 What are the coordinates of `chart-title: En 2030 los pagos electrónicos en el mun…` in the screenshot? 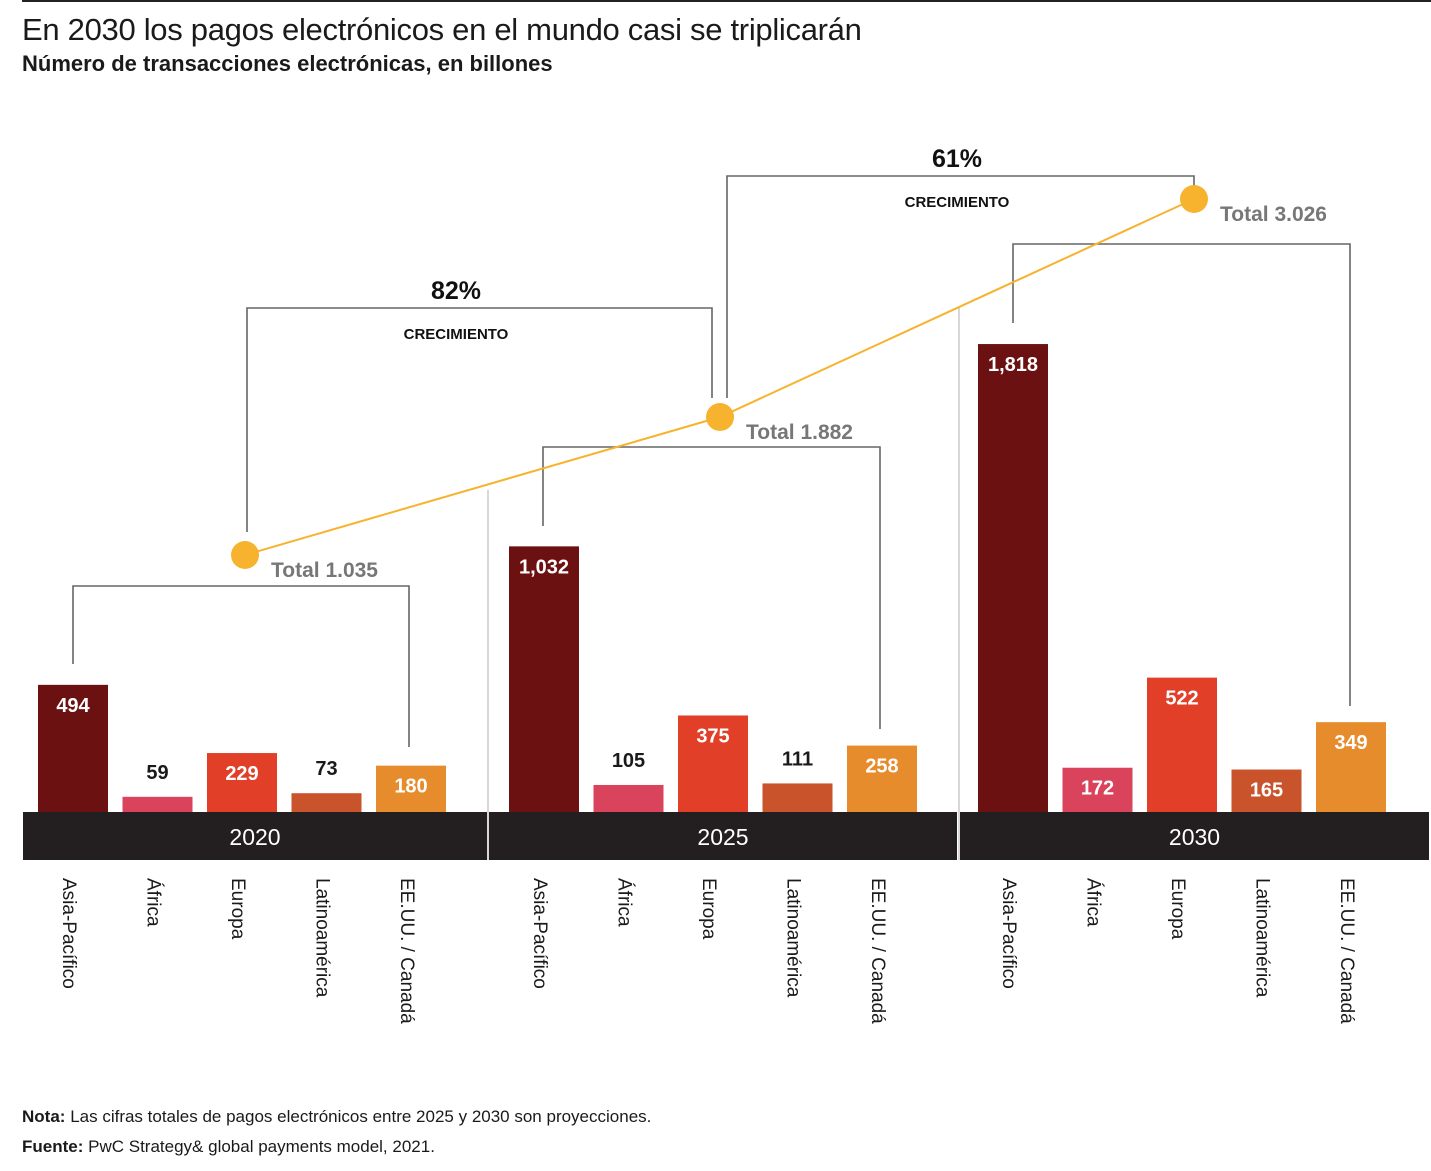 It's located at (442, 29).